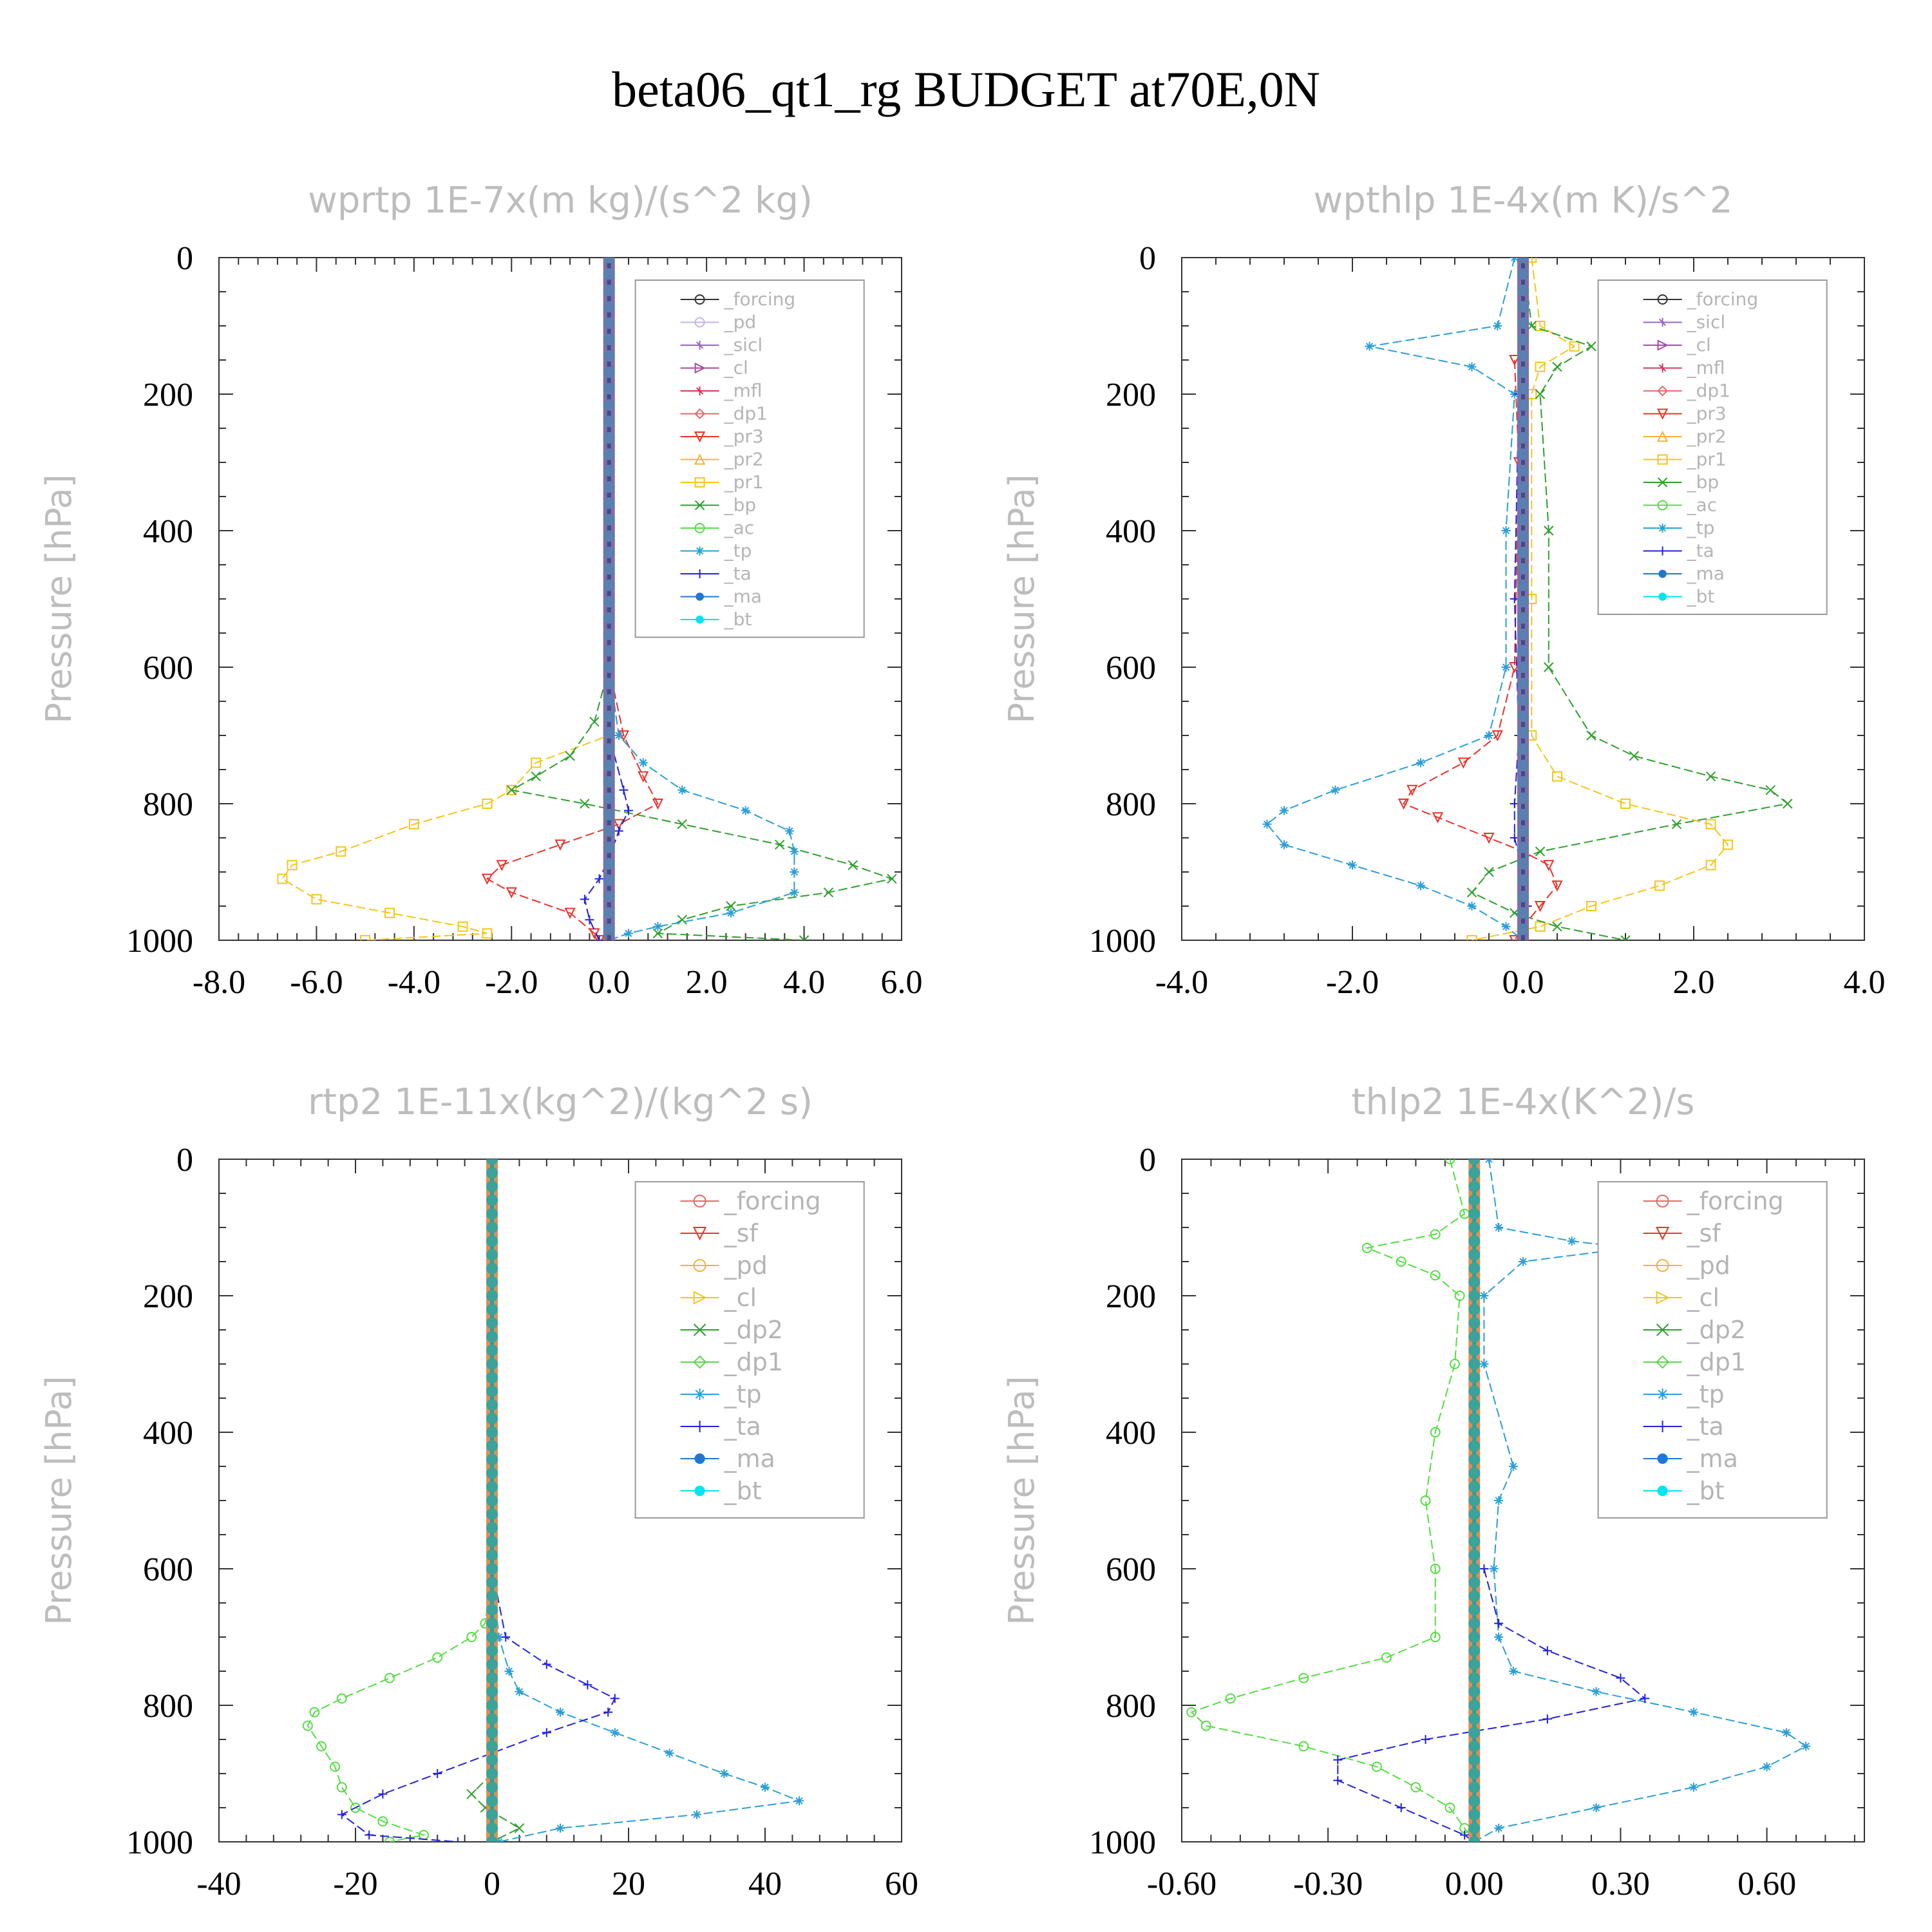 Image resolution: width=1932 pixels, height=1932 pixels. What do you see at coordinates (492, 1884) in the screenshot?
I see `x-tick-label: 0` at bounding box center [492, 1884].